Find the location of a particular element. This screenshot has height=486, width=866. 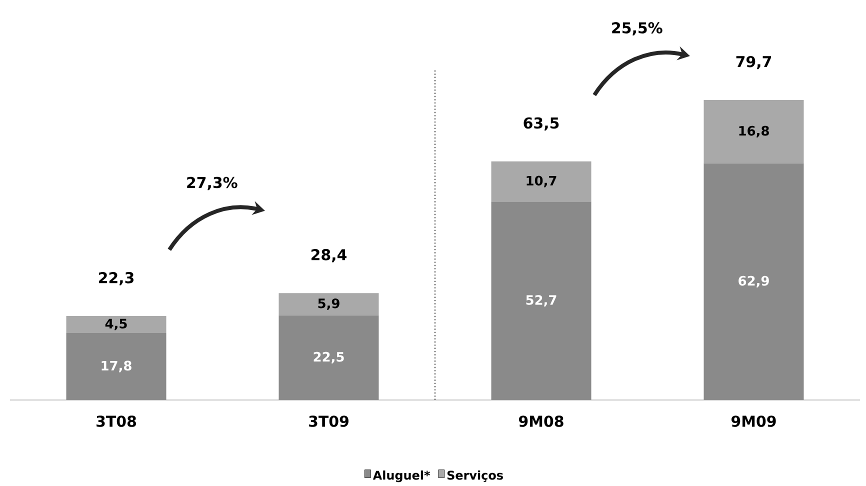

legend-label: Serviços is located at coordinates (475, 476).